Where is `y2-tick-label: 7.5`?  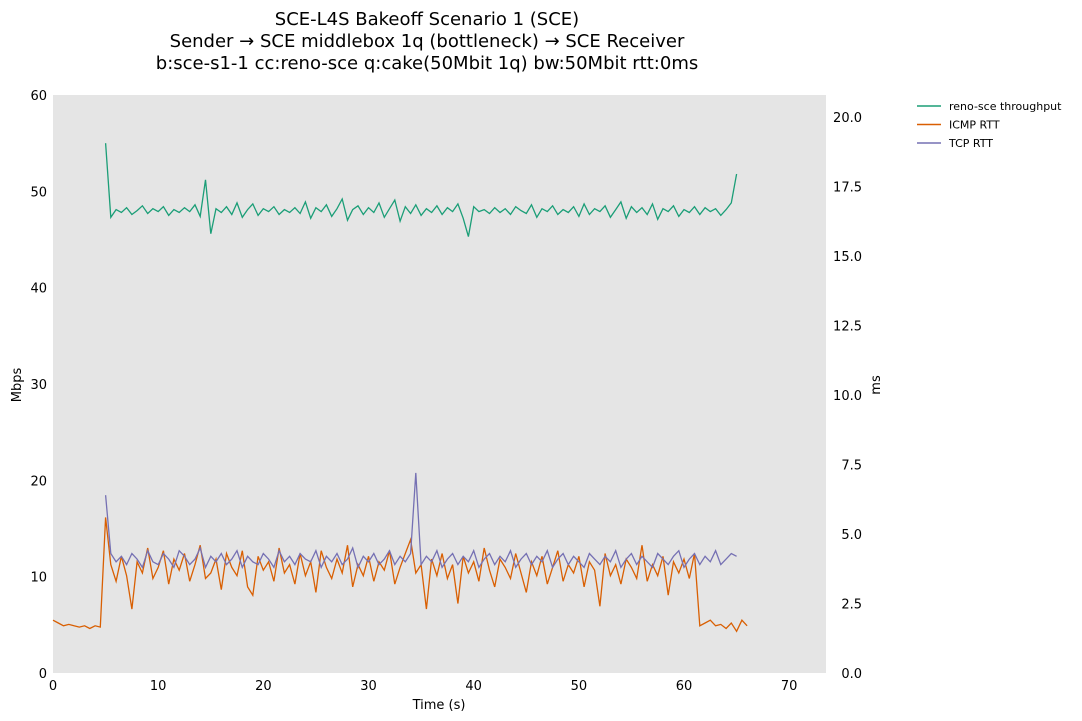
y2-tick-label: 7.5 is located at coordinates (851, 466).